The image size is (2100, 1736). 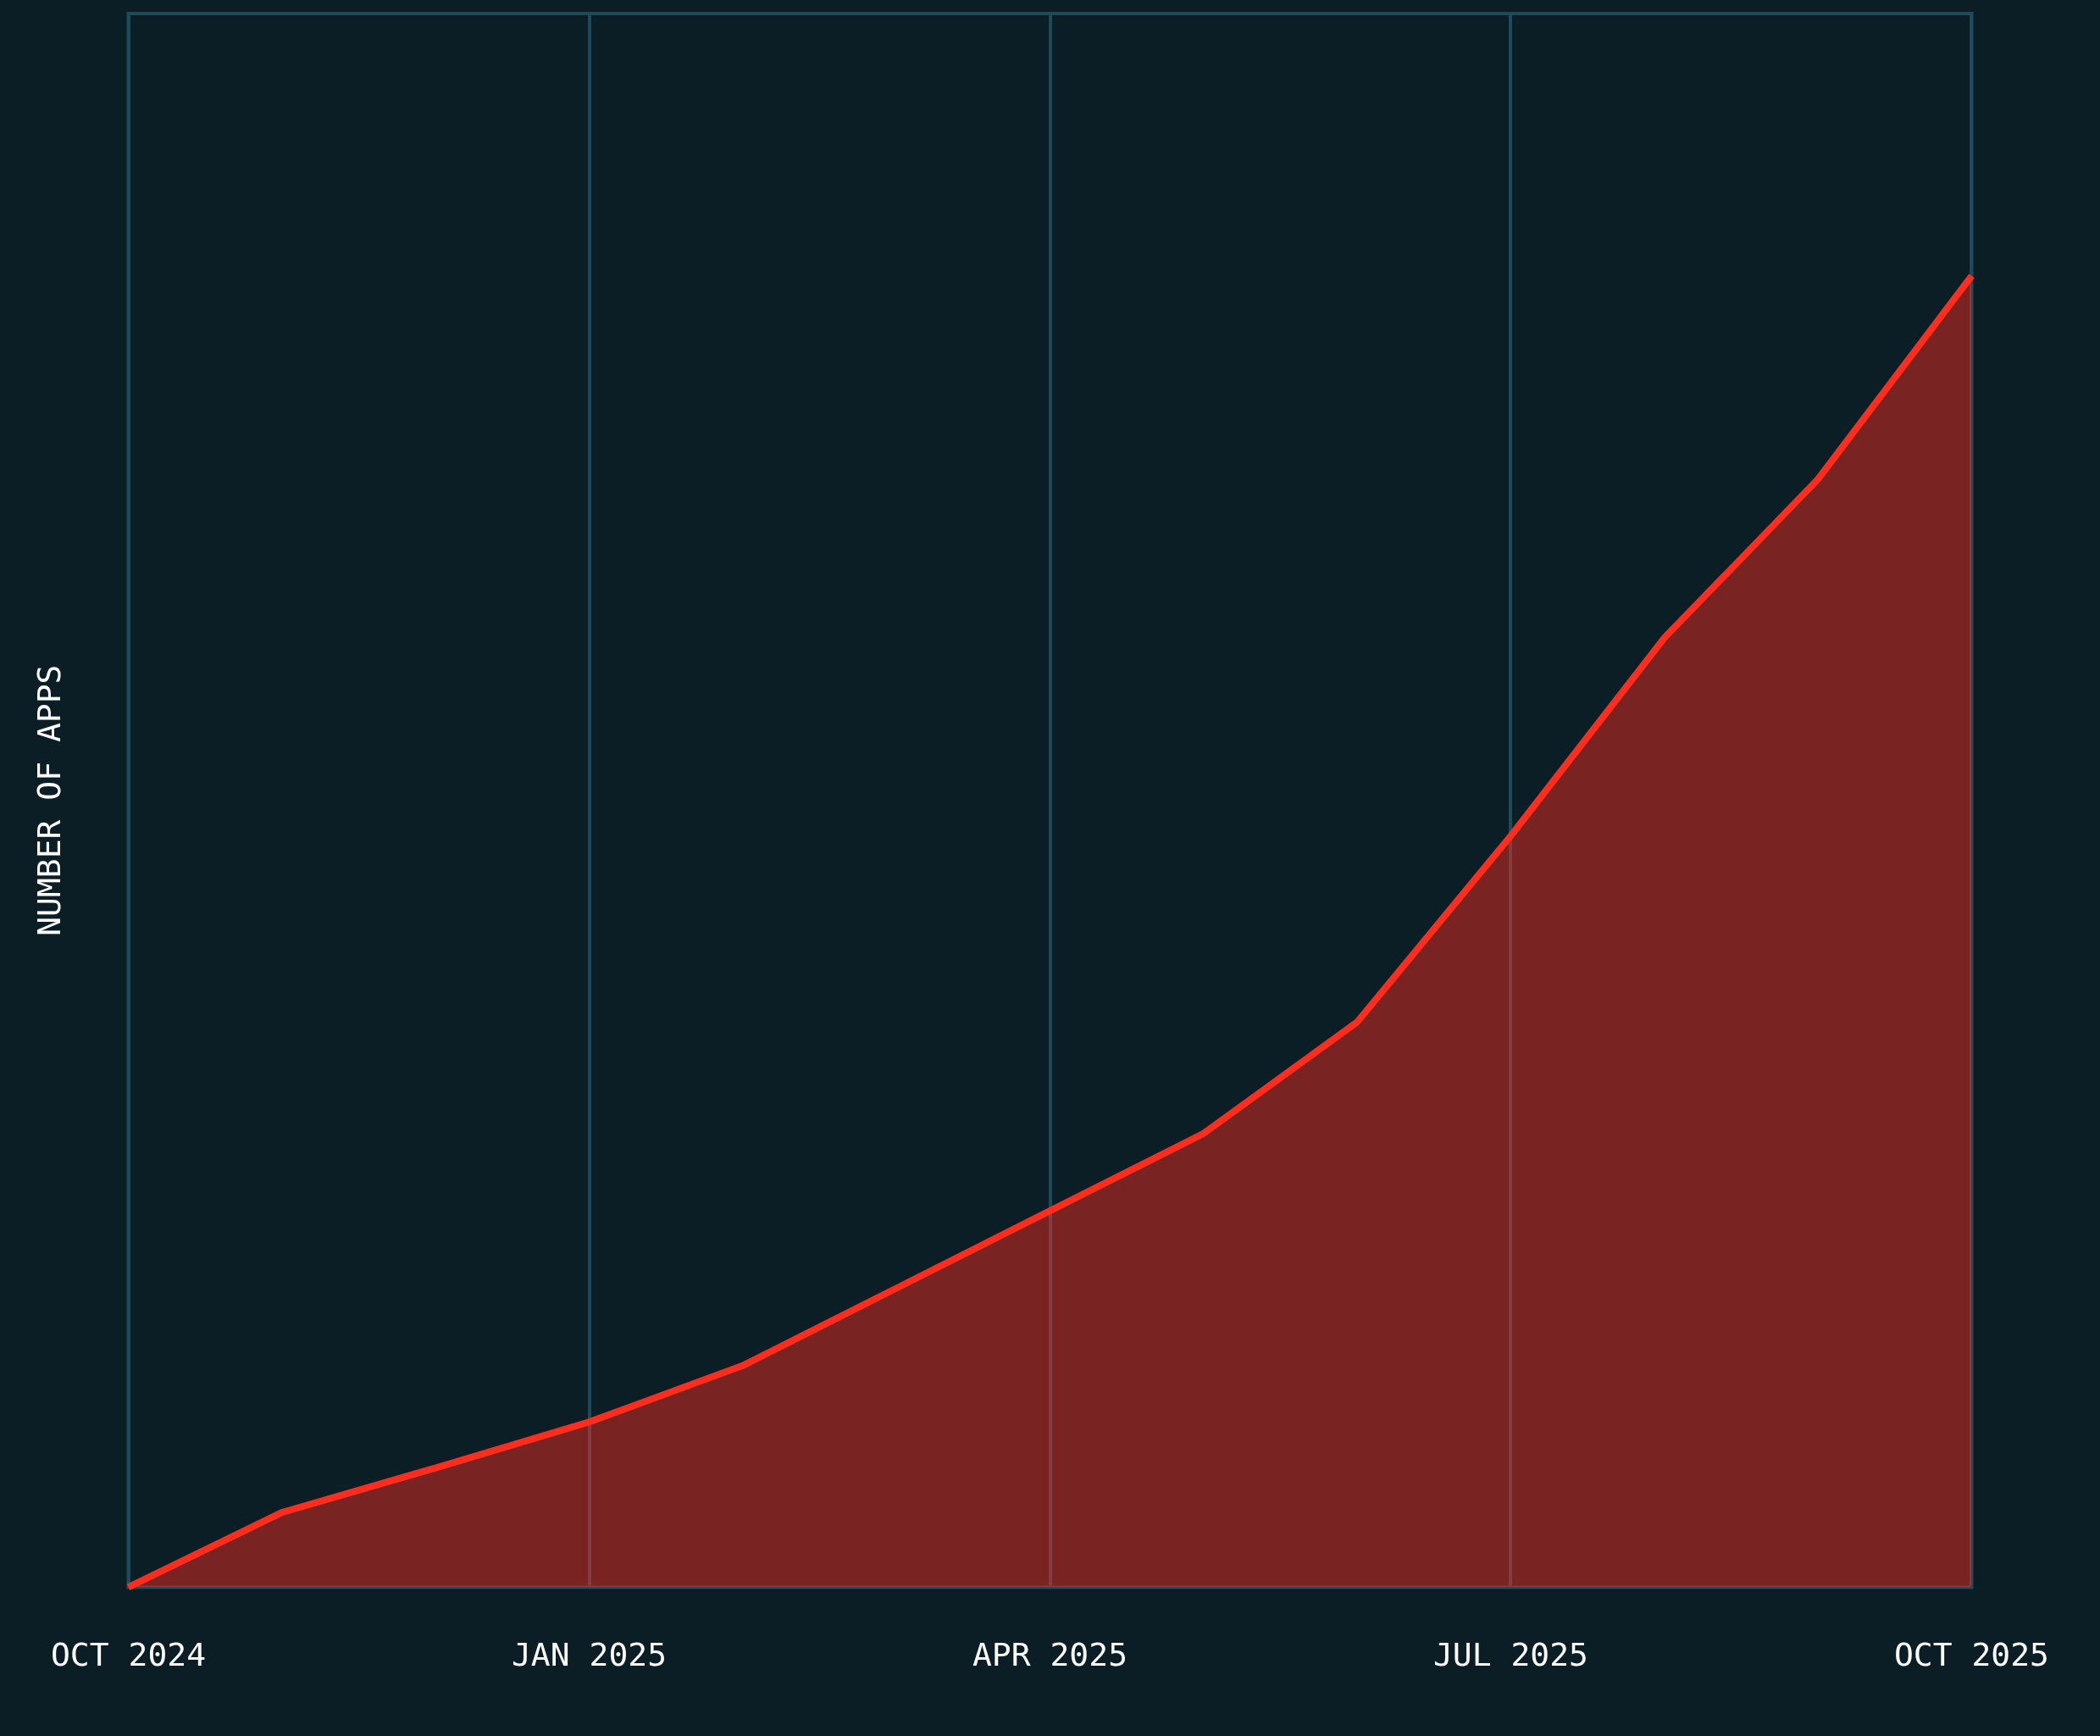 What do you see at coordinates (49, 800) in the screenshot?
I see `y-axis-title: NUMBER OF APPS` at bounding box center [49, 800].